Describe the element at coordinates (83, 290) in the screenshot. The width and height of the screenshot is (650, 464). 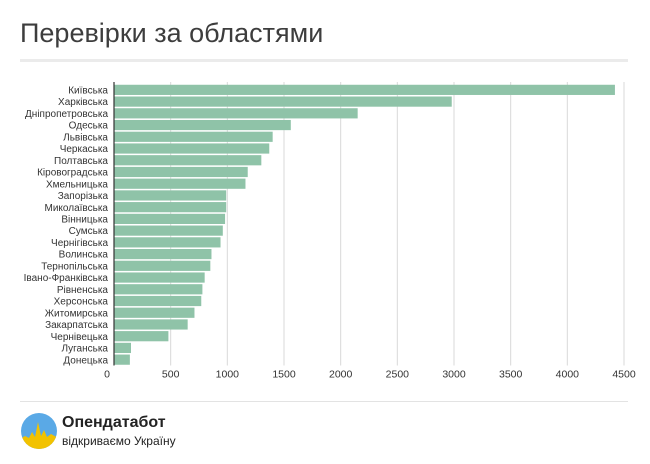
I see `category-label: Рівненська` at that location.